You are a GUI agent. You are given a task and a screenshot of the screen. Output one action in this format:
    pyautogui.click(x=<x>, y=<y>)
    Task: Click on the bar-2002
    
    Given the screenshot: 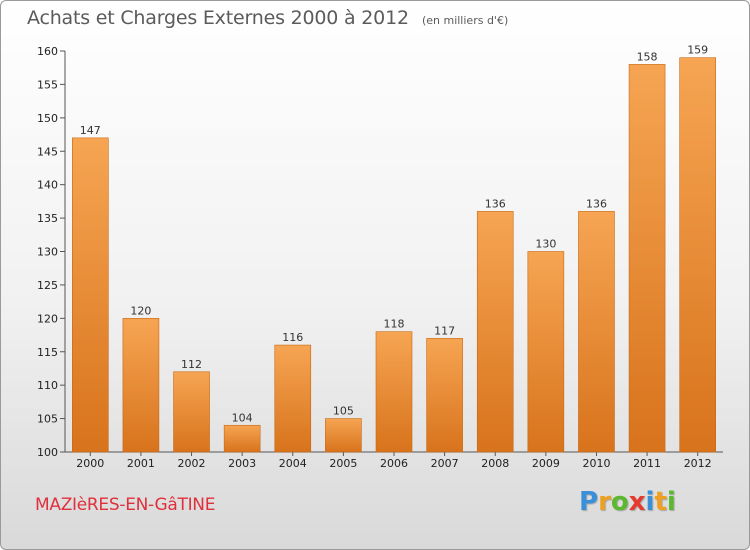 What is the action you would take?
    pyautogui.click(x=191, y=412)
    